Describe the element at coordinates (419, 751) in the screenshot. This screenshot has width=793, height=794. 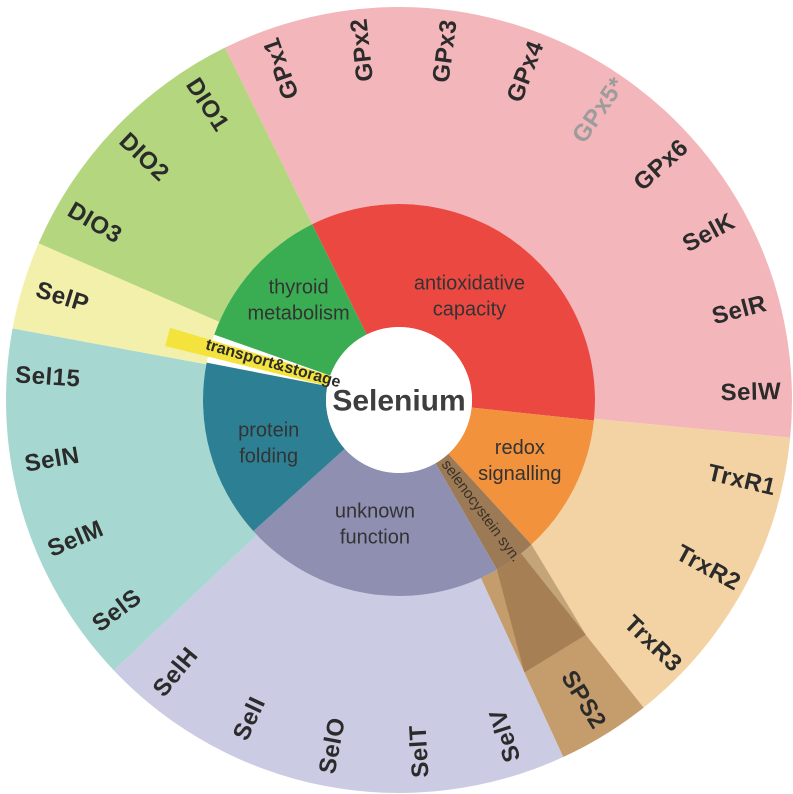
I see `protein-label-SelT: SelT` at that location.